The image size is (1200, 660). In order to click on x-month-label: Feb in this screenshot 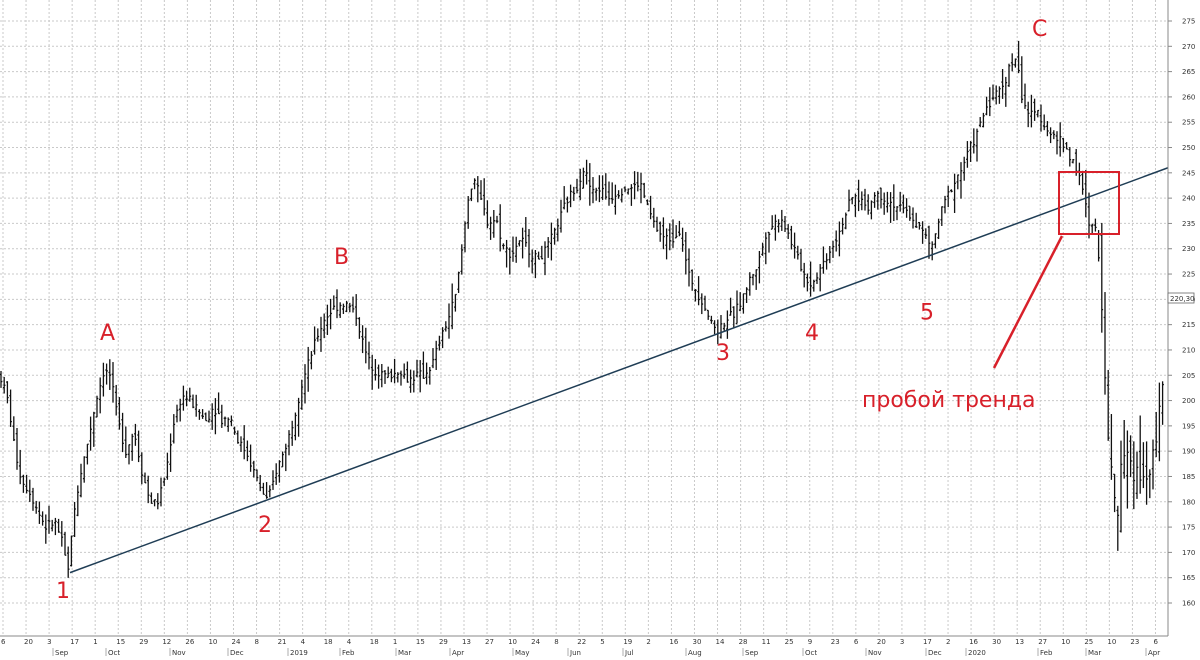, I will do `click(1046, 653)`.